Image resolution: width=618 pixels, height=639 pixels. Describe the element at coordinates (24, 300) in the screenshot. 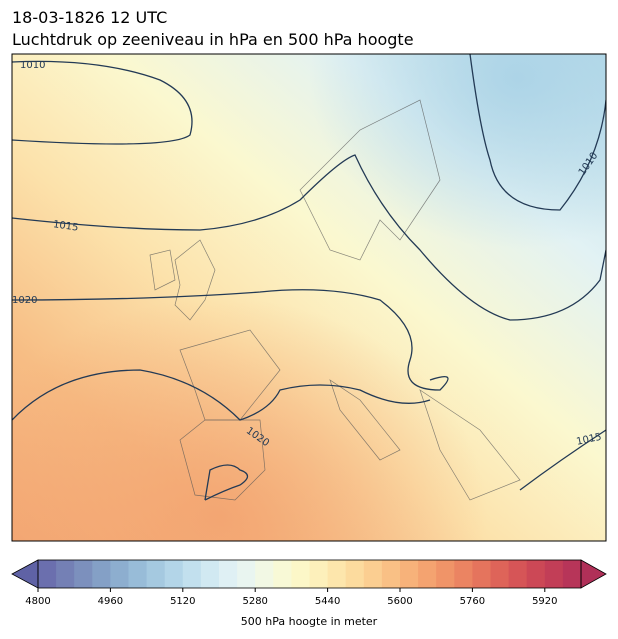

I see `isobar-label: 1020` at that location.